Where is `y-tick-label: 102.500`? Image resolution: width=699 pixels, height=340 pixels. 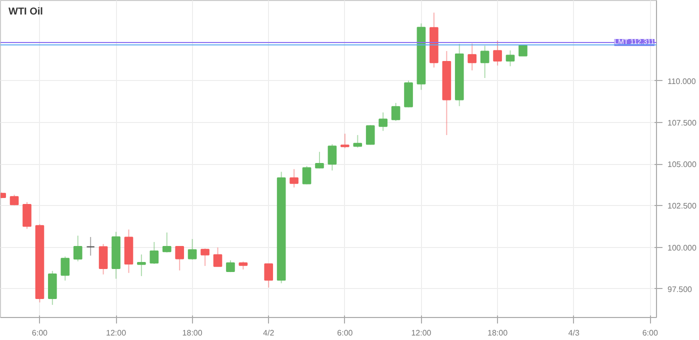 y-tick-label: 102.500 is located at coordinates (682, 206).